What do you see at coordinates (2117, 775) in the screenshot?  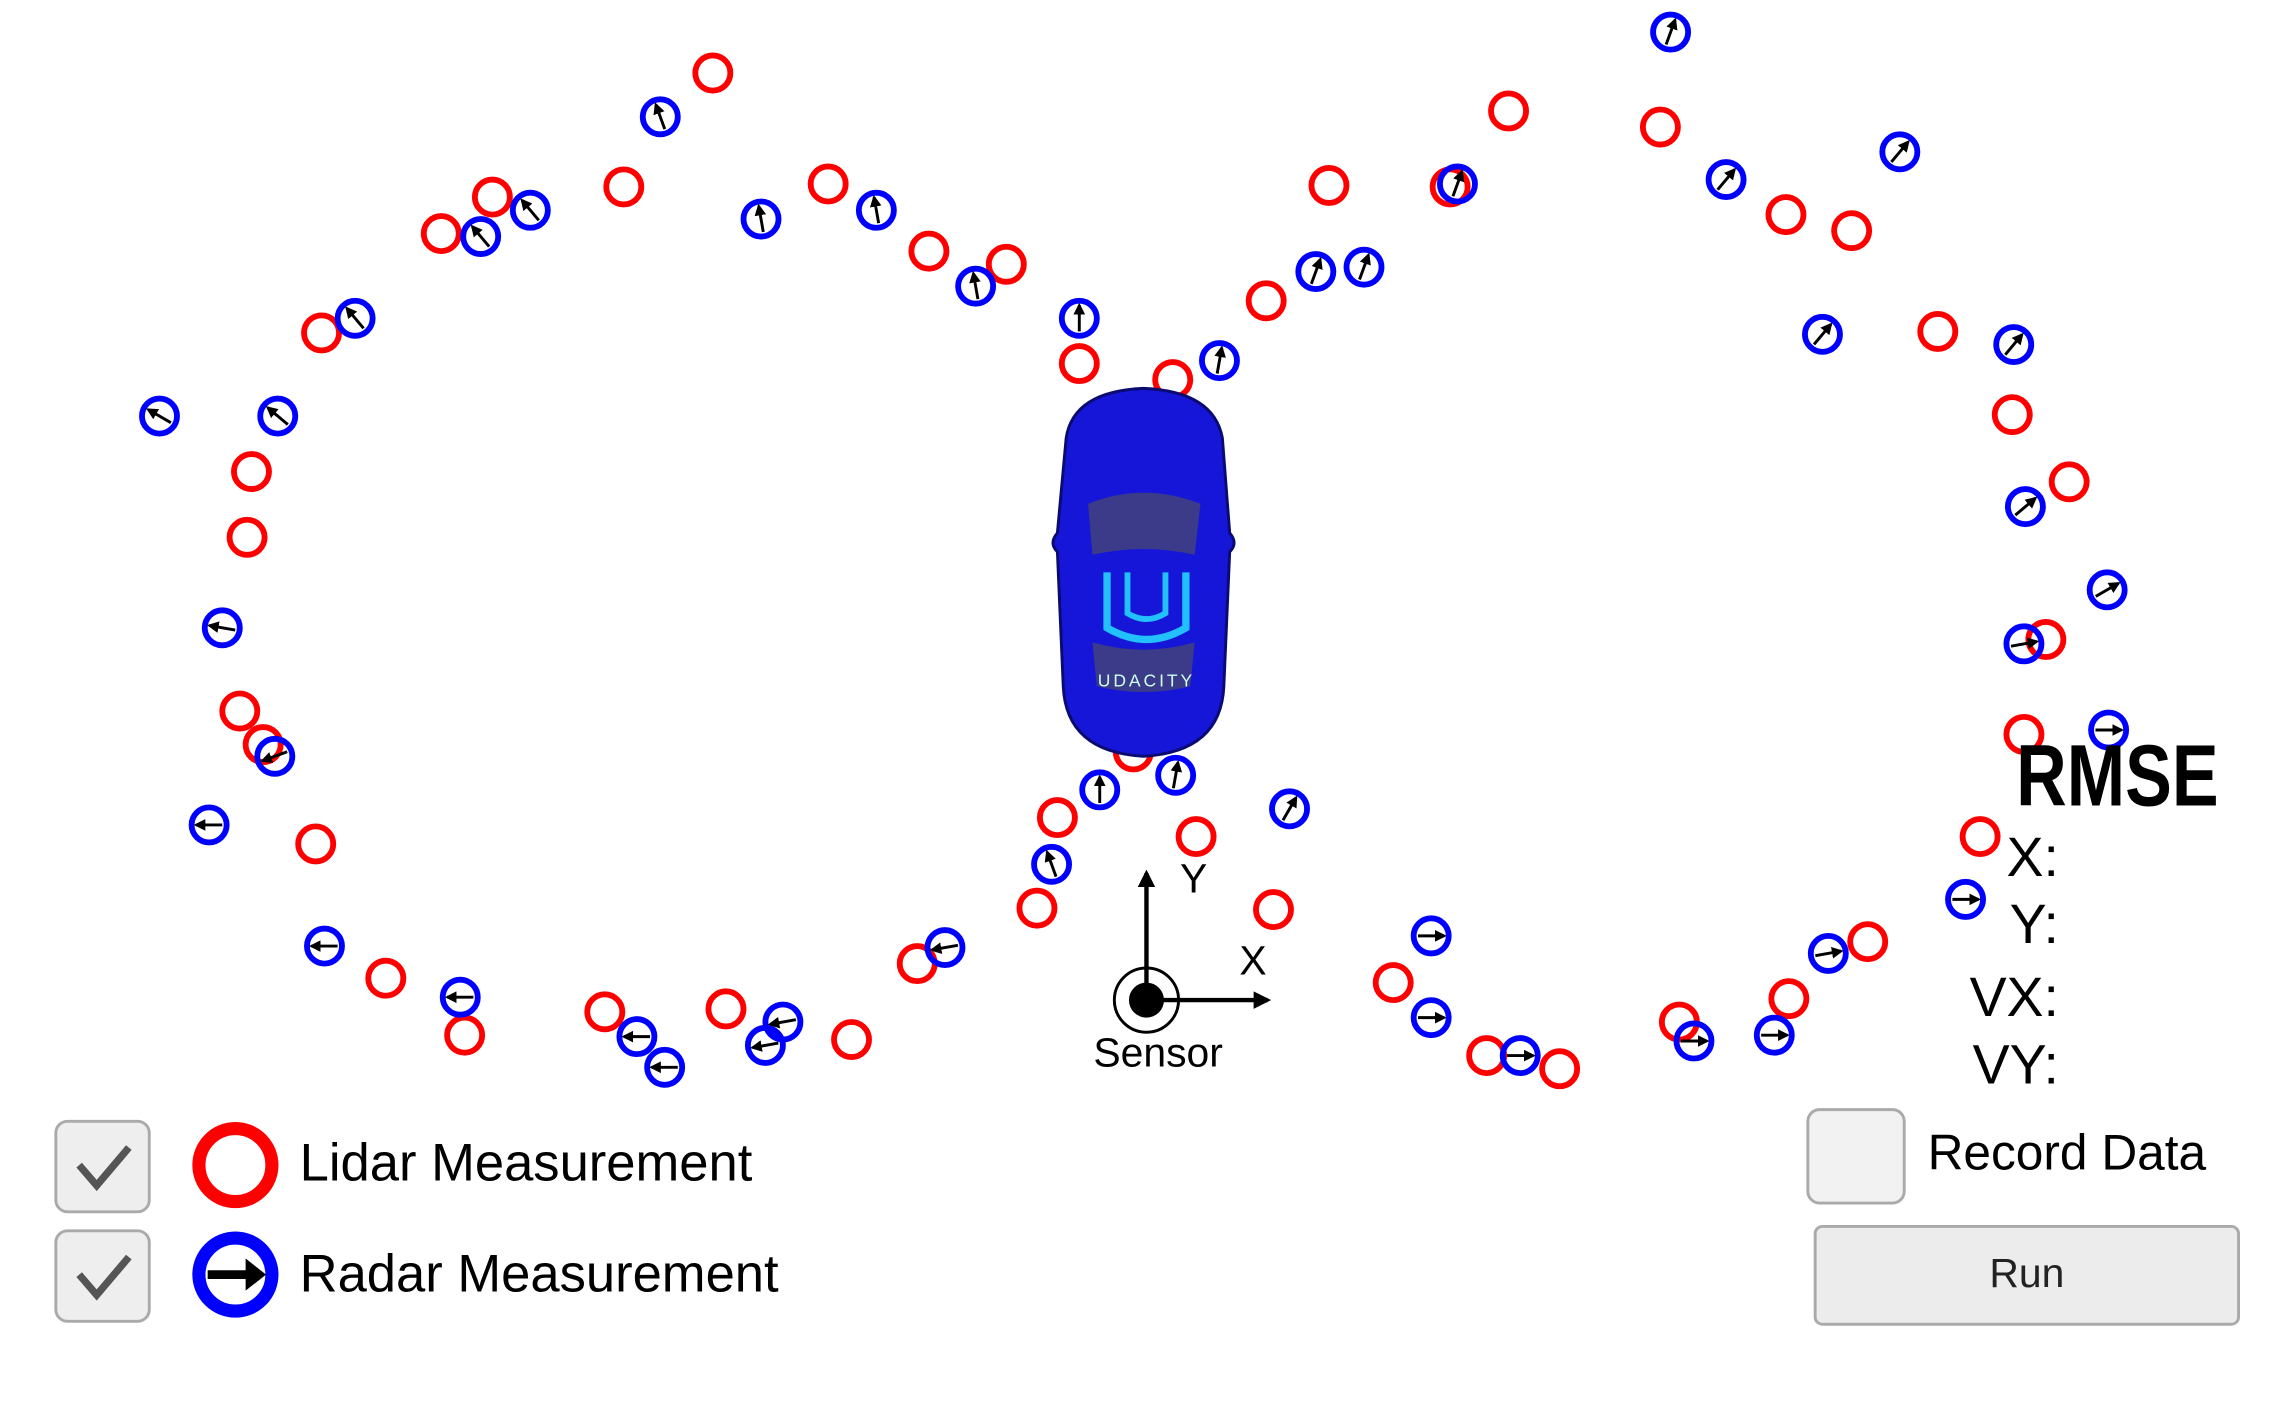 I see `rmse-title: RMSE` at bounding box center [2117, 775].